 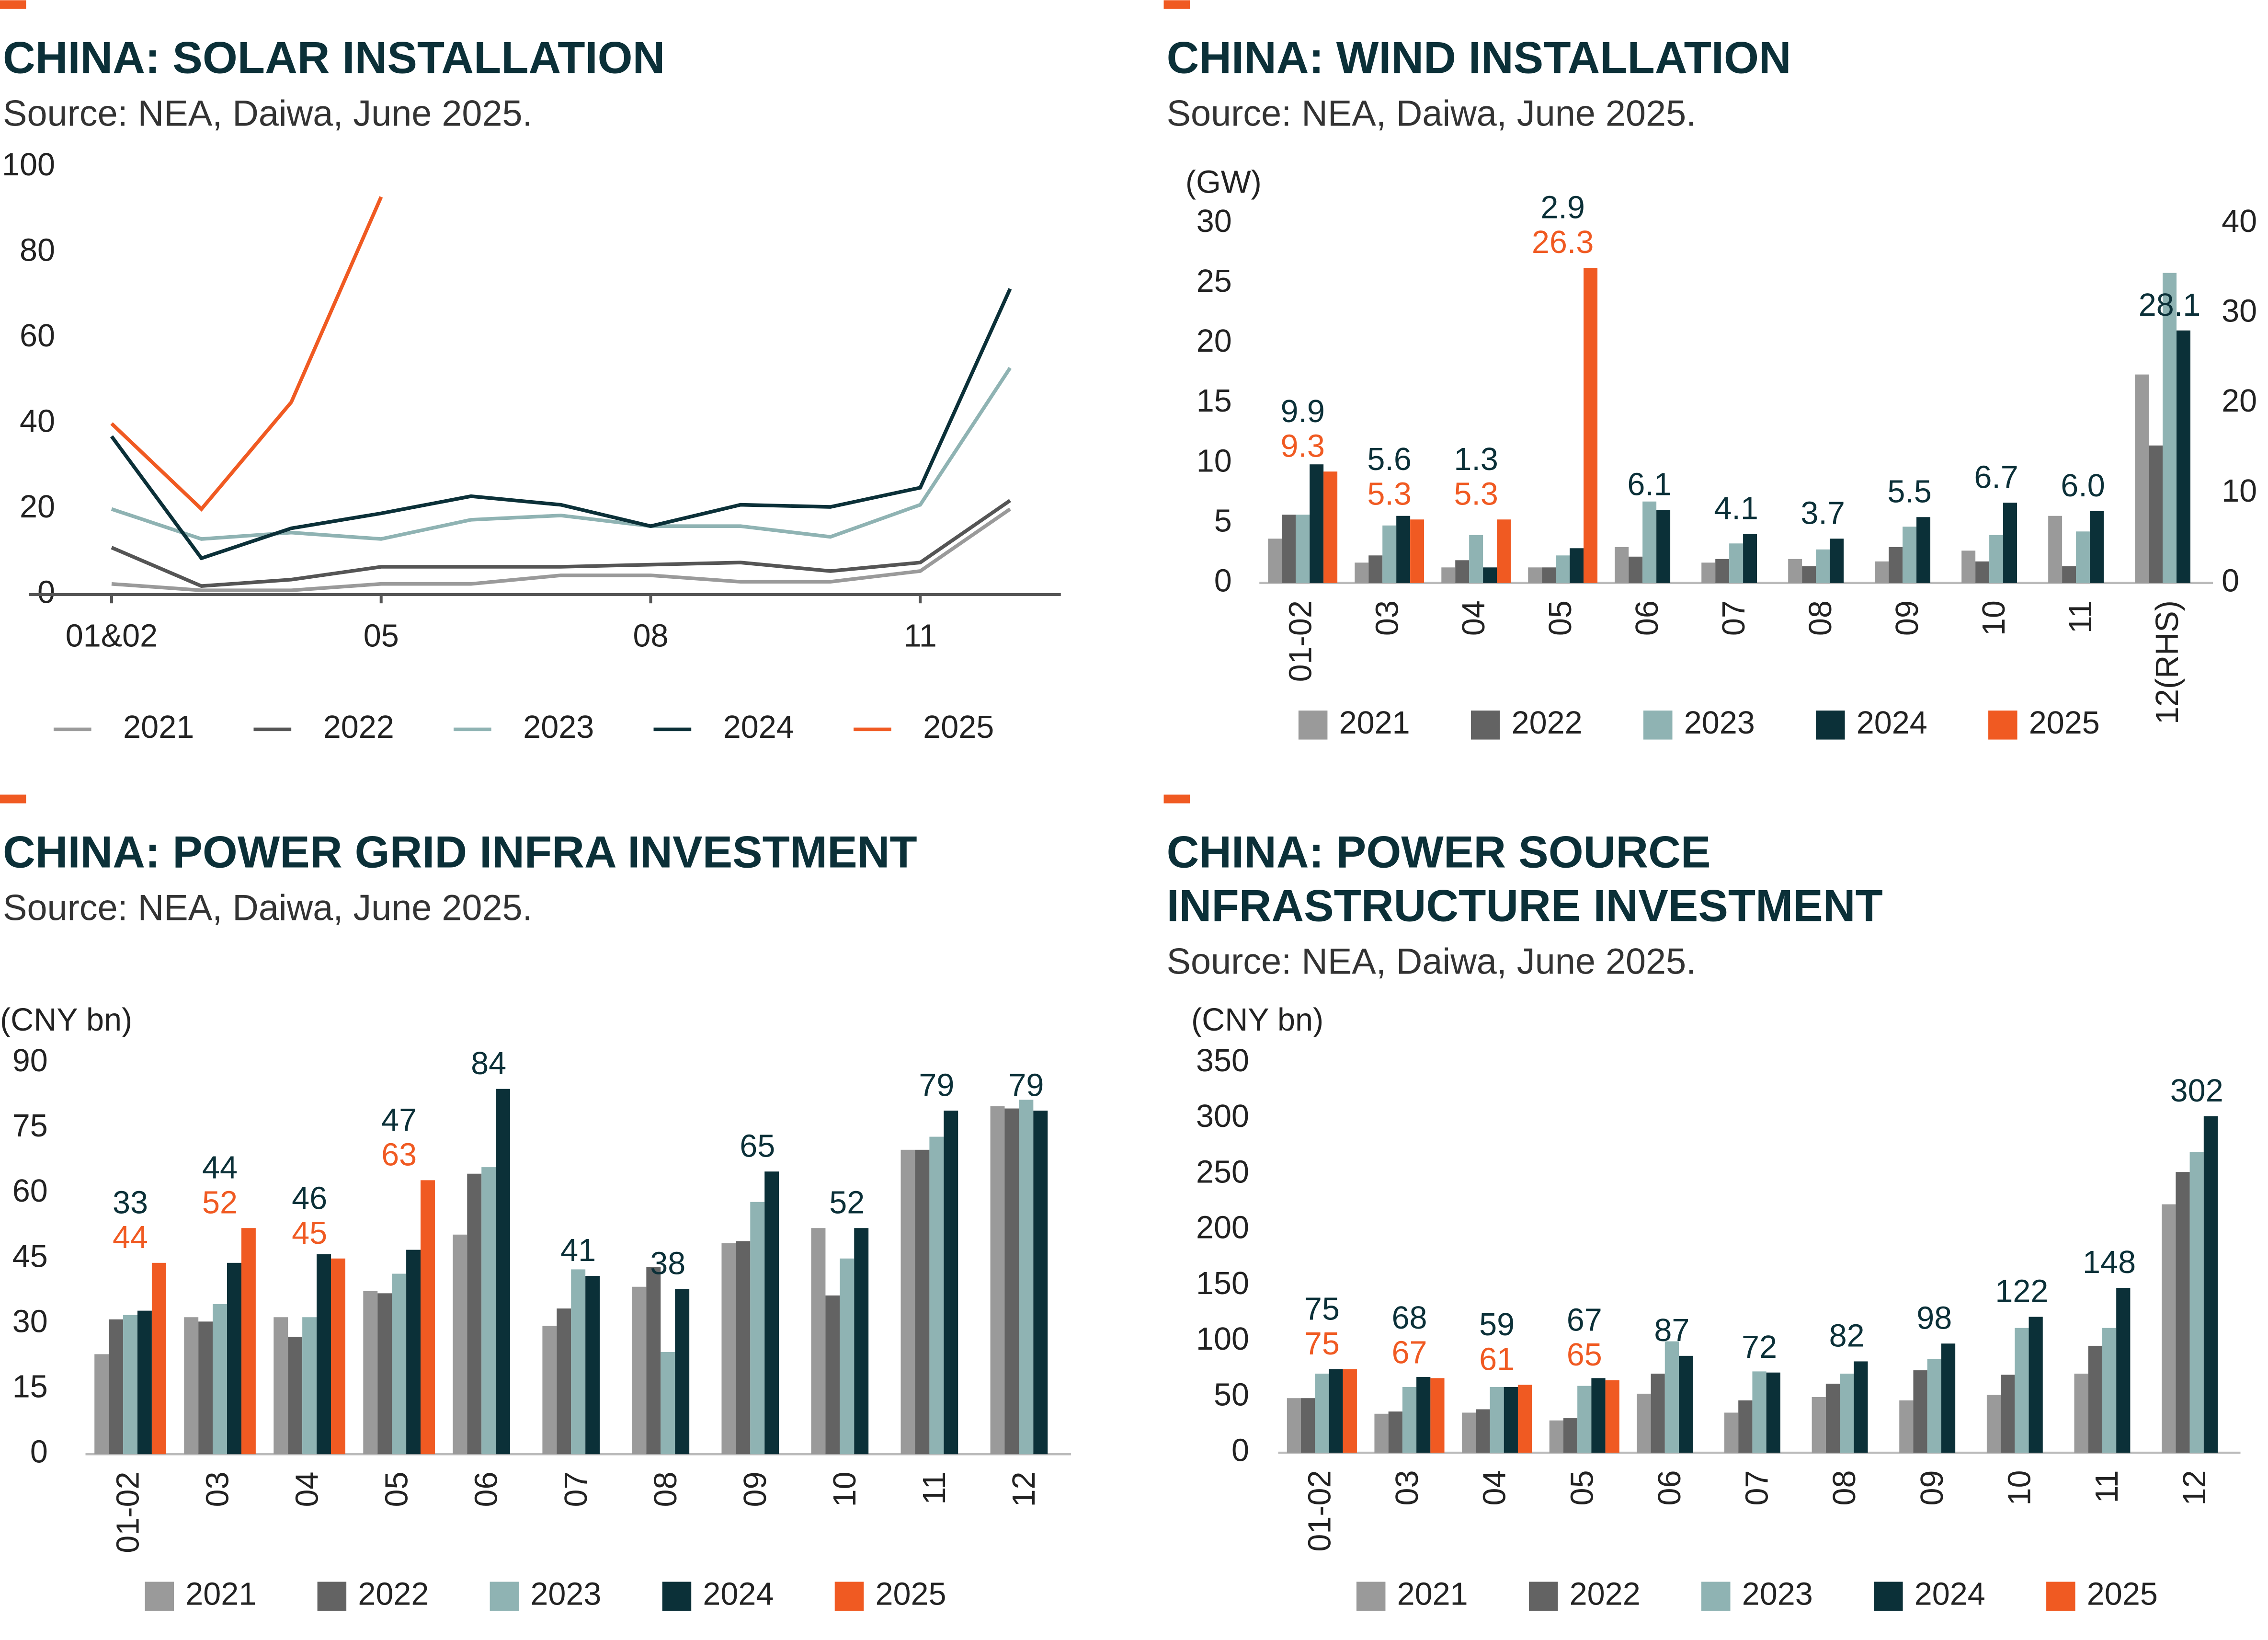 I want to click on y-tick-label: 25, so click(x=1214, y=281).